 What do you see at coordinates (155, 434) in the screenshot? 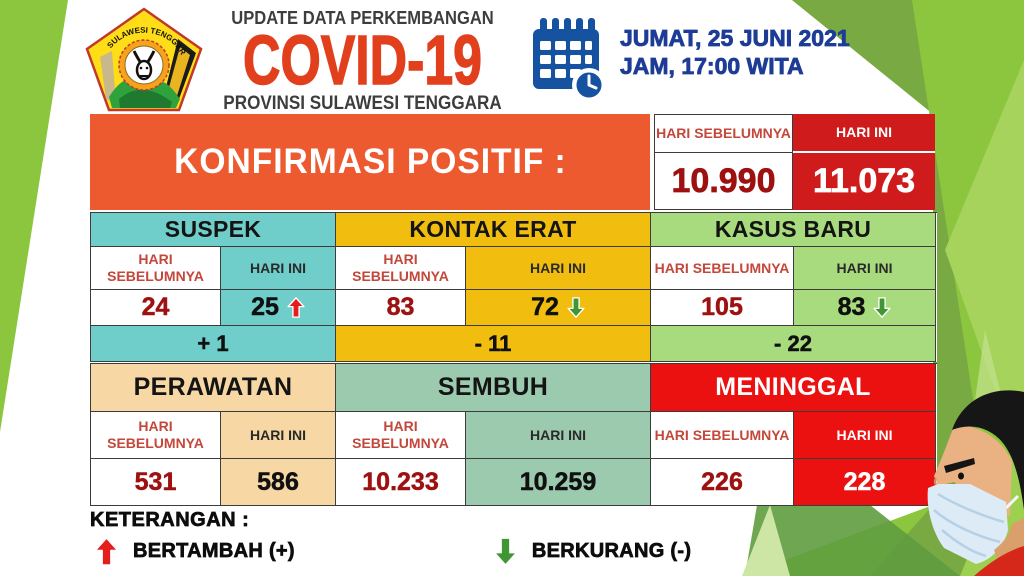
I see `perawatan-prev-label: HARI SEBELUMNYA` at bounding box center [155, 434].